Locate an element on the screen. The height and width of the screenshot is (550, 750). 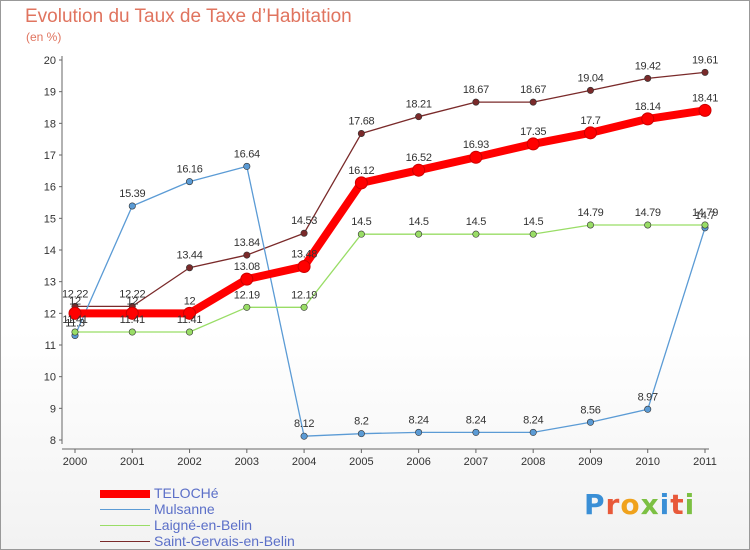
legend-swatch-saint-gervais is located at coordinates (125, 541).